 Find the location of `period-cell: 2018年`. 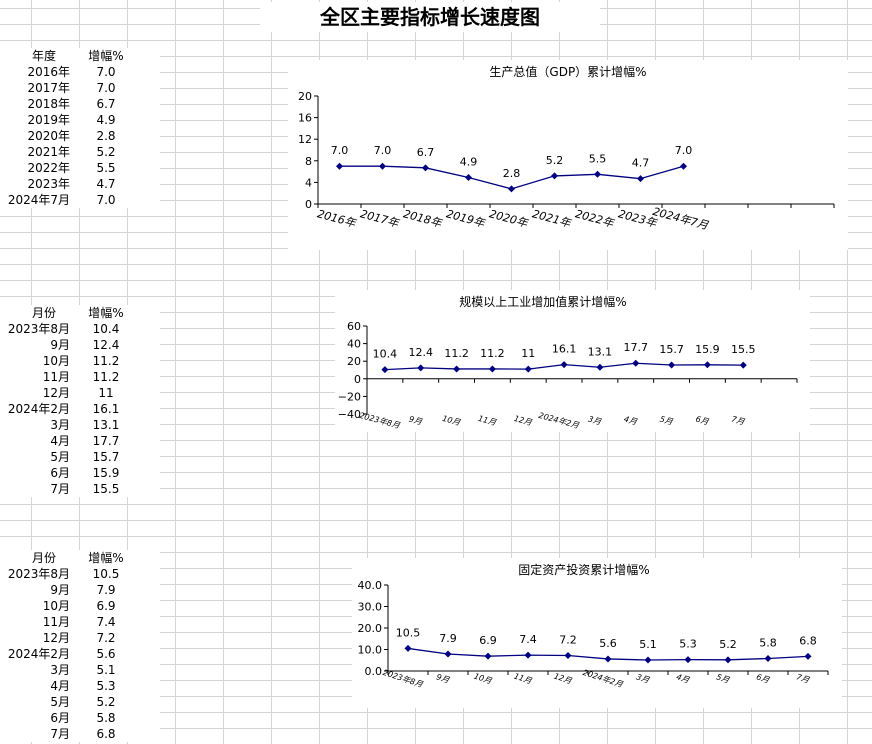

period-cell: 2018年 is located at coordinates (48, 104).